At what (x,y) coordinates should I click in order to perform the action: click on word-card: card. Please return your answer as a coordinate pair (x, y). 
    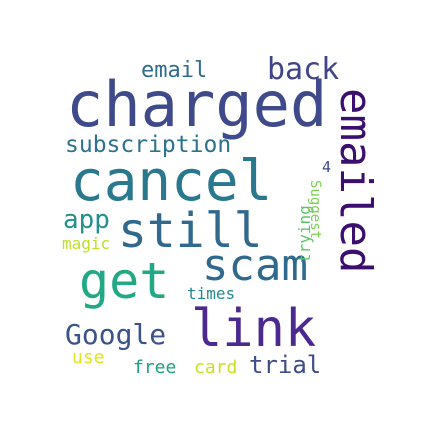
    Looking at the image, I should click on (215, 367).